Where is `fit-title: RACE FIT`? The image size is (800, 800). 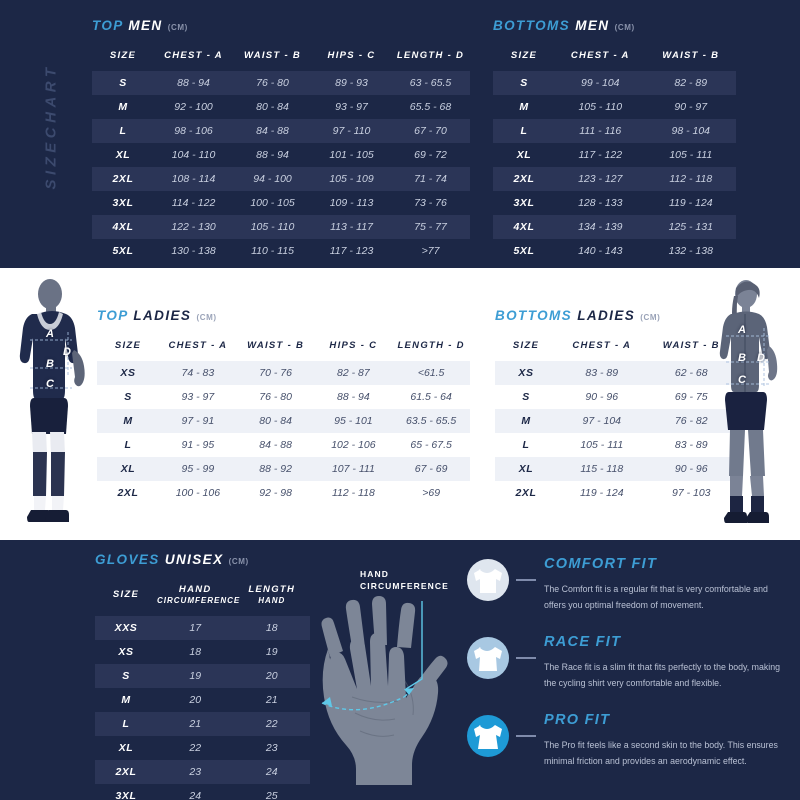
fit-title: RACE FIT is located at coordinates (583, 642).